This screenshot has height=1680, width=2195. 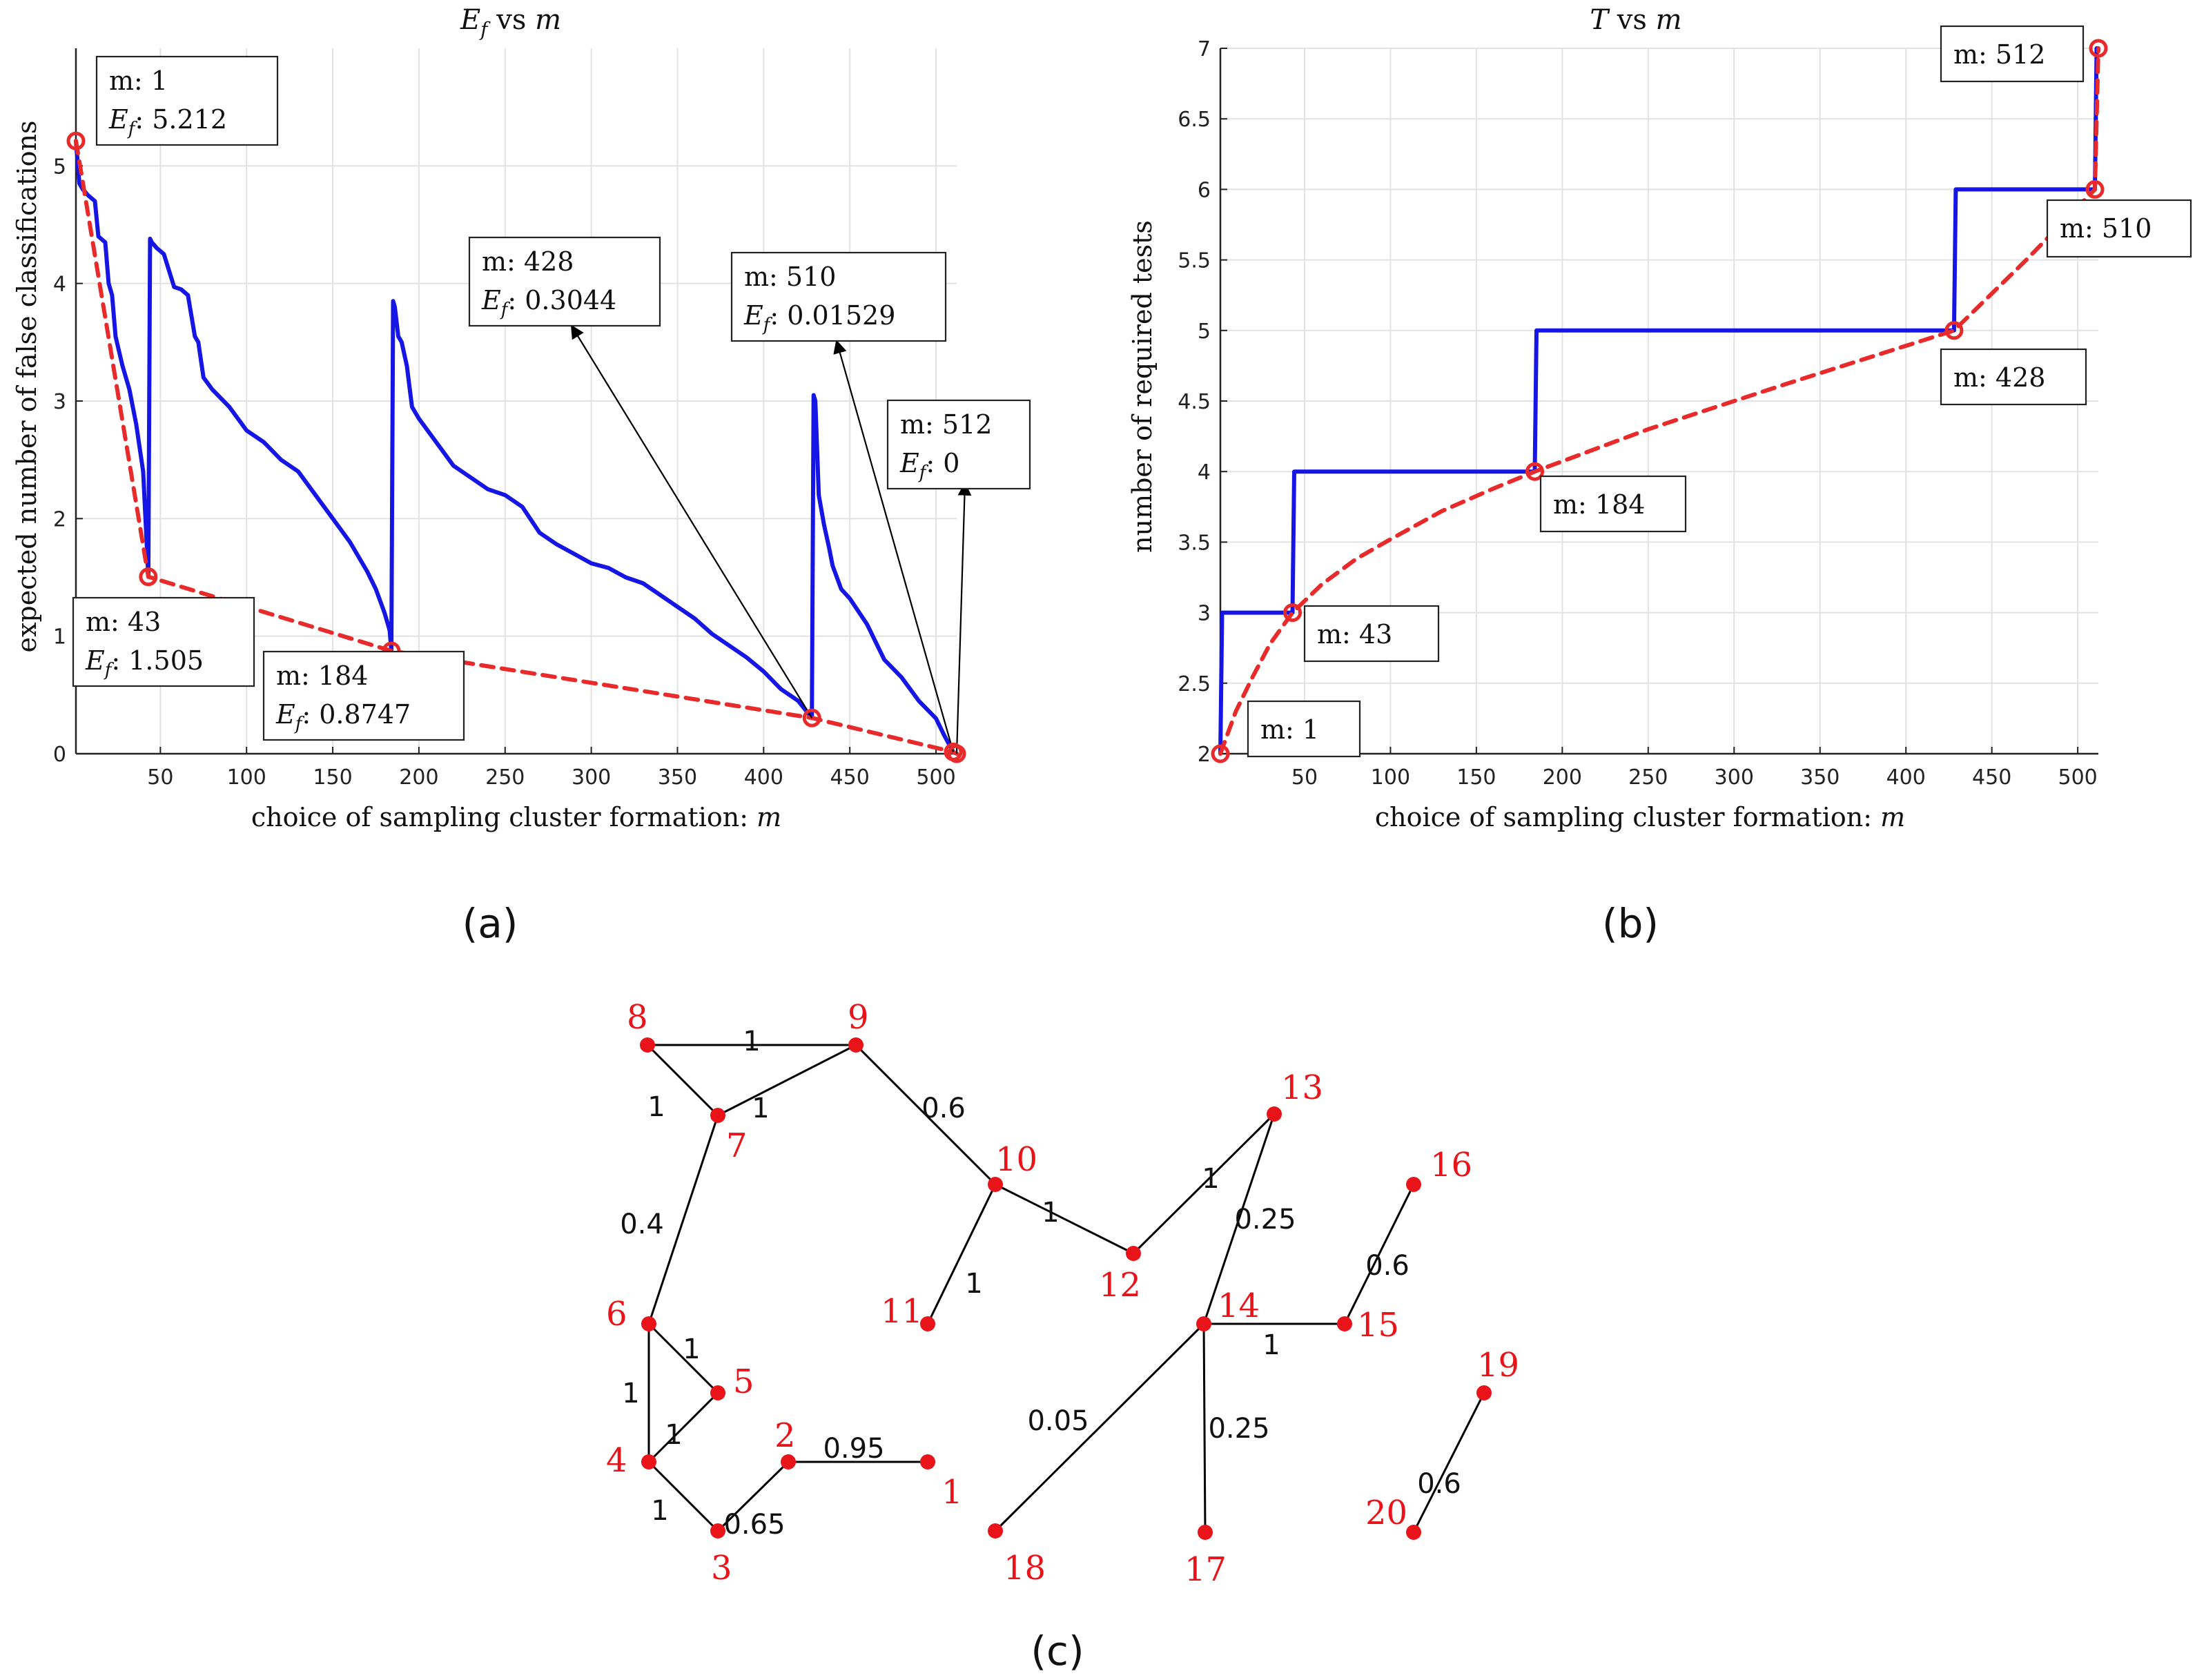 I want to click on b-datatip-line1: m: 184, so click(x=1599, y=504).